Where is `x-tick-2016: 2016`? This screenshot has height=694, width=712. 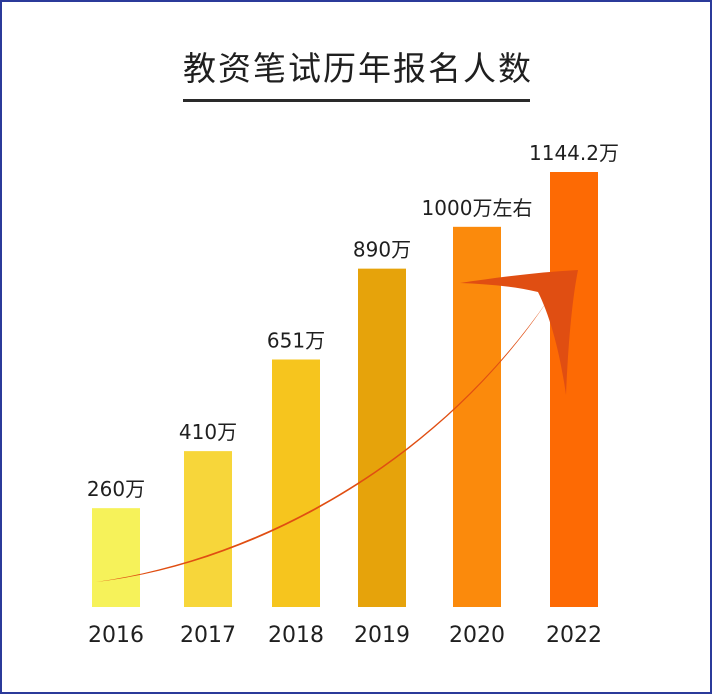 x-tick-2016: 2016 is located at coordinates (116, 635).